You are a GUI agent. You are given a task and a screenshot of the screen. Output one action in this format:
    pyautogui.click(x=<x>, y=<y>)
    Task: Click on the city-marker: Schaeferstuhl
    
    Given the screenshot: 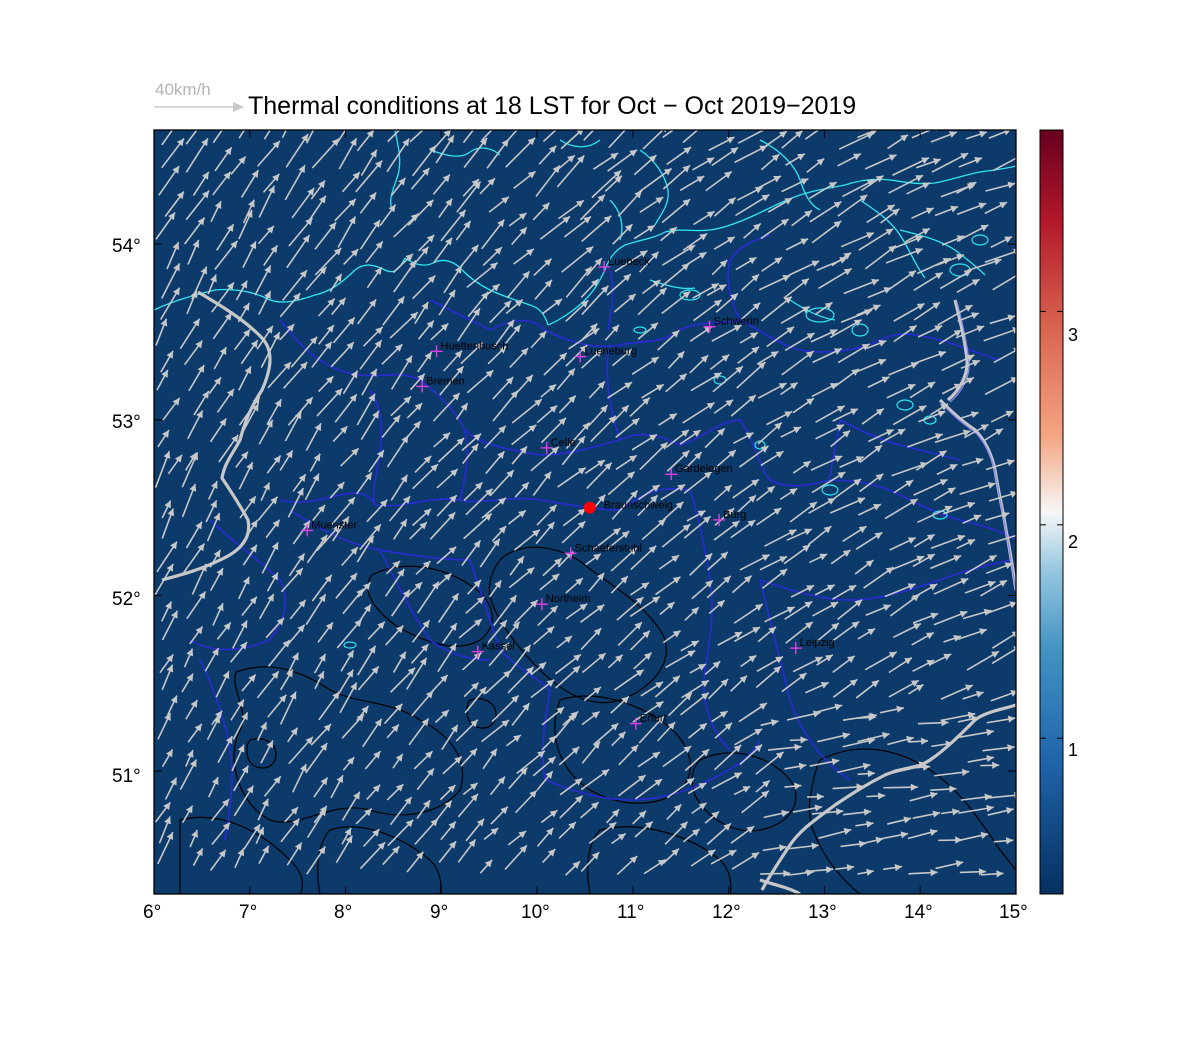 What is the action you would take?
    pyautogui.click(x=603, y=551)
    